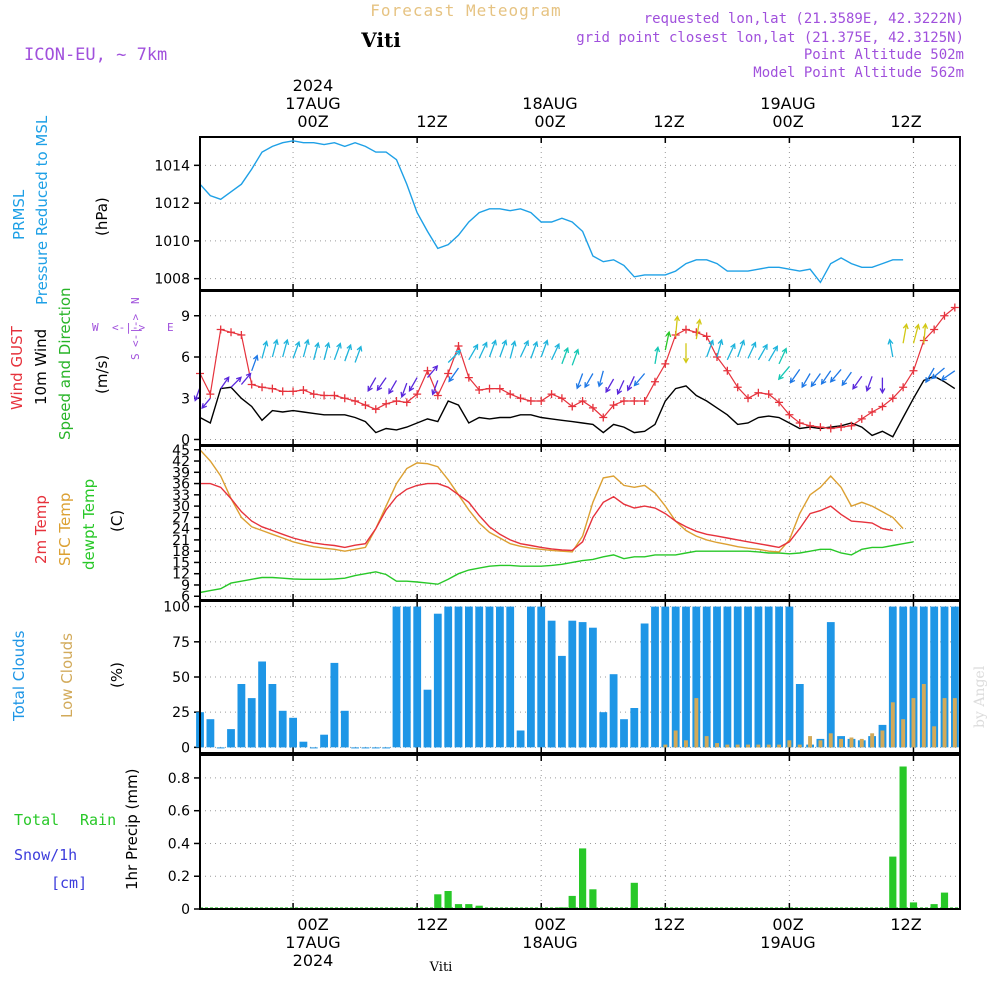 The image size is (1000, 1000). I want to click on watermark: by Angel, so click(980, 696).